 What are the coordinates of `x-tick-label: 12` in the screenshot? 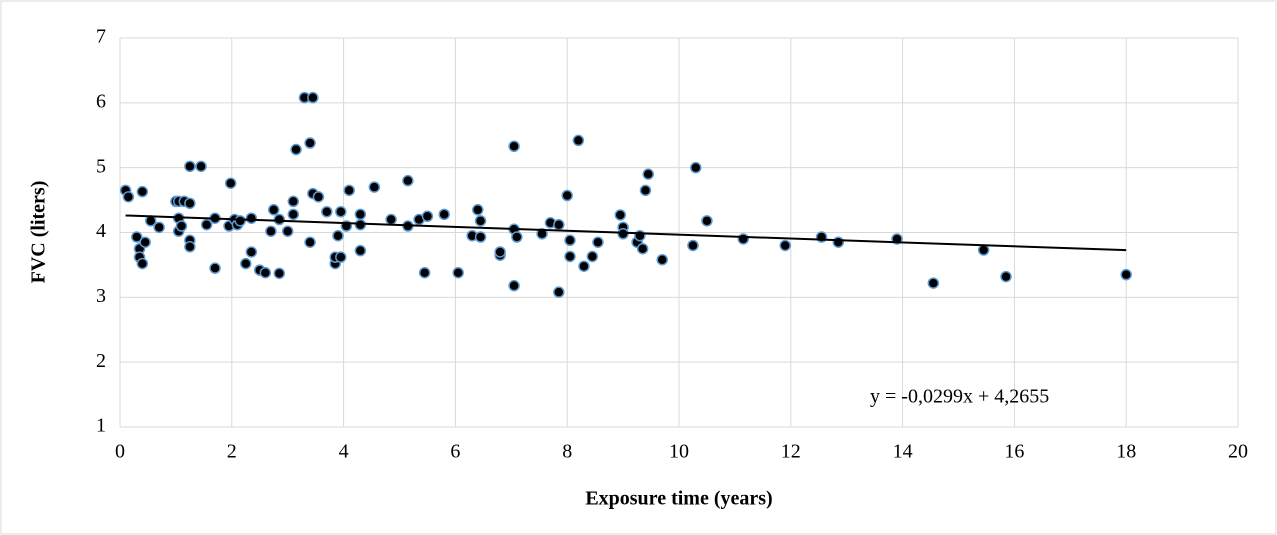 It's located at (791, 452).